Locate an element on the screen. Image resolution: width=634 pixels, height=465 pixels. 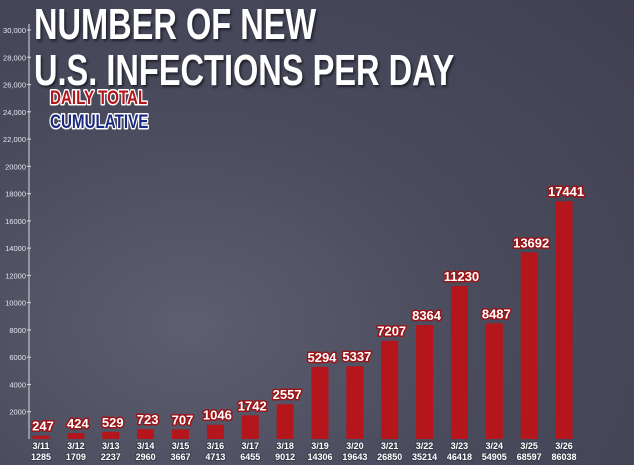
value-label: 1046 is located at coordinates (217, 415).